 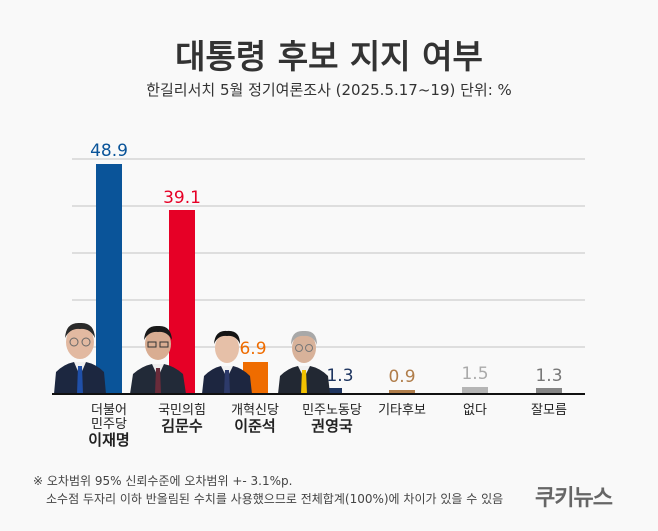 I want to click on bar-kwon-youngguk, so click(x=333, y=391).